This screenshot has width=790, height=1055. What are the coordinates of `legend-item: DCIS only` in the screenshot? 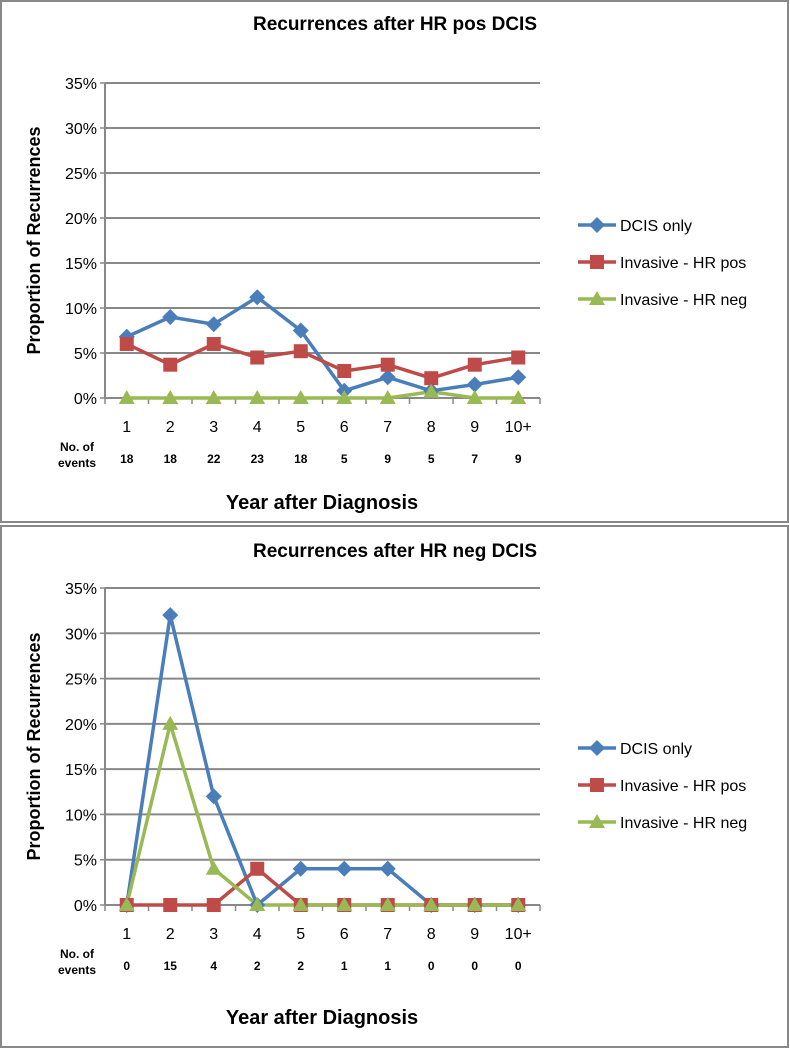 It's located at (635, 226).